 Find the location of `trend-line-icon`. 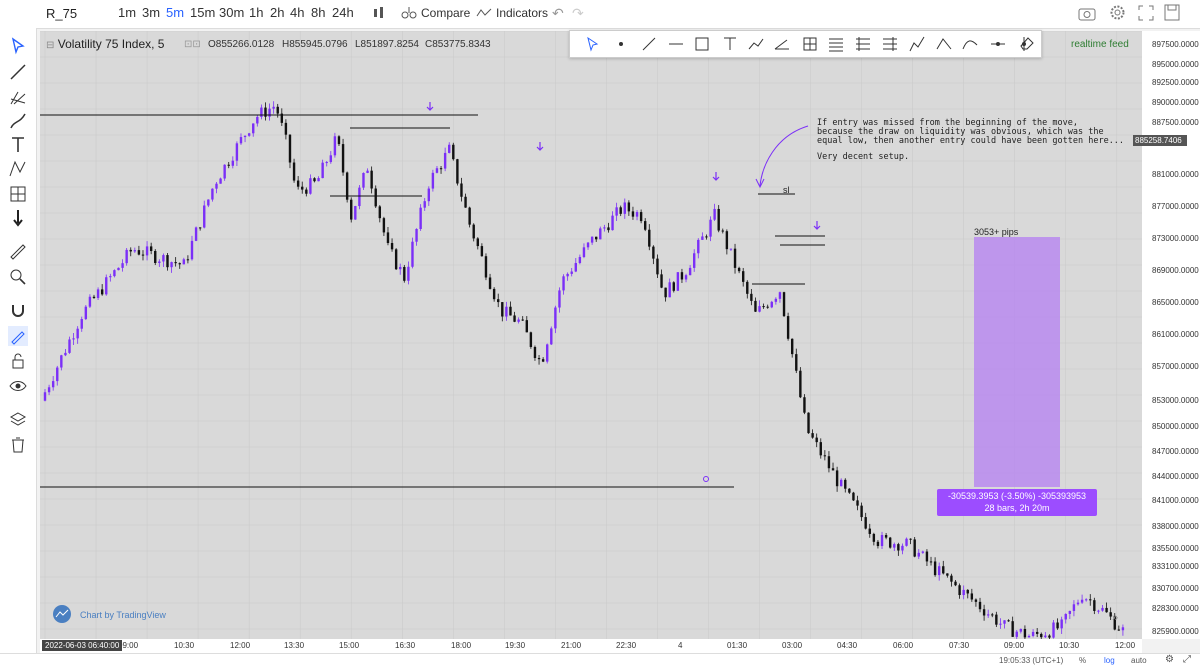

trend-line-icon is located at coordinates (18, 72).